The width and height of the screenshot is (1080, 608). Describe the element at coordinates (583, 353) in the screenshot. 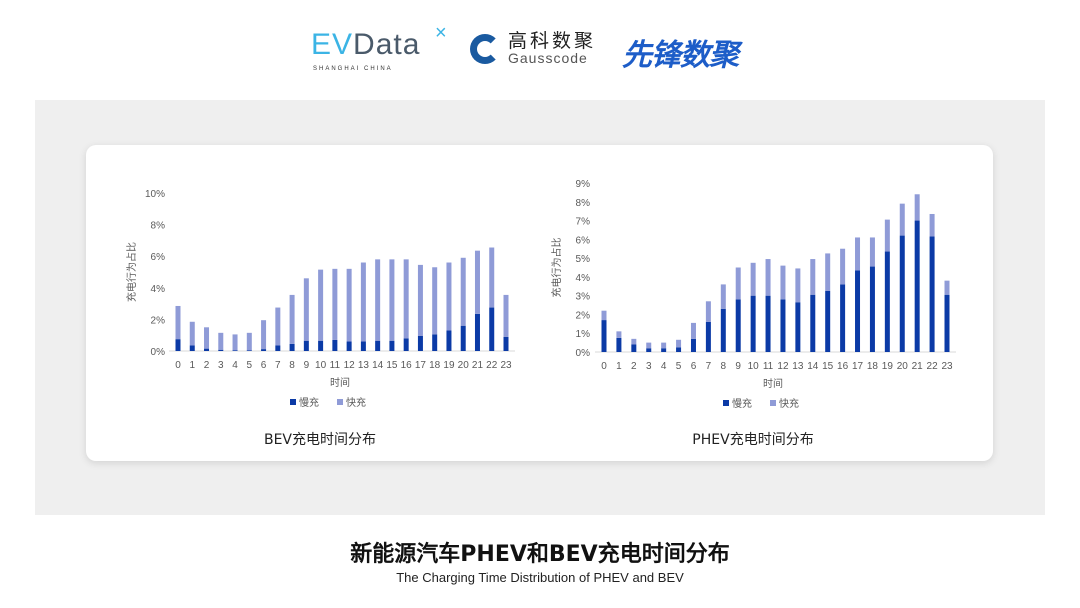

I see `y-tick-label: 0%` at that location.